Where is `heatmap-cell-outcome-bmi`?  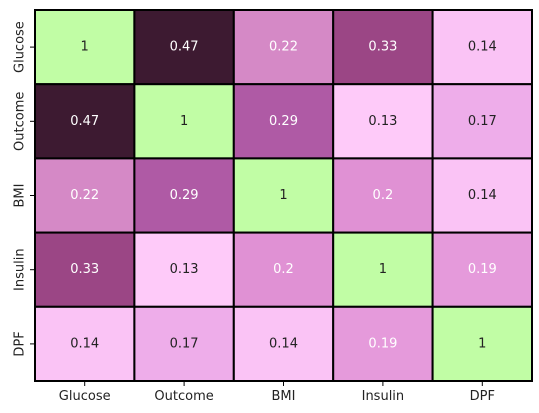
heatmap-cell-outcome-bmi is located at coordinates (283, 121).